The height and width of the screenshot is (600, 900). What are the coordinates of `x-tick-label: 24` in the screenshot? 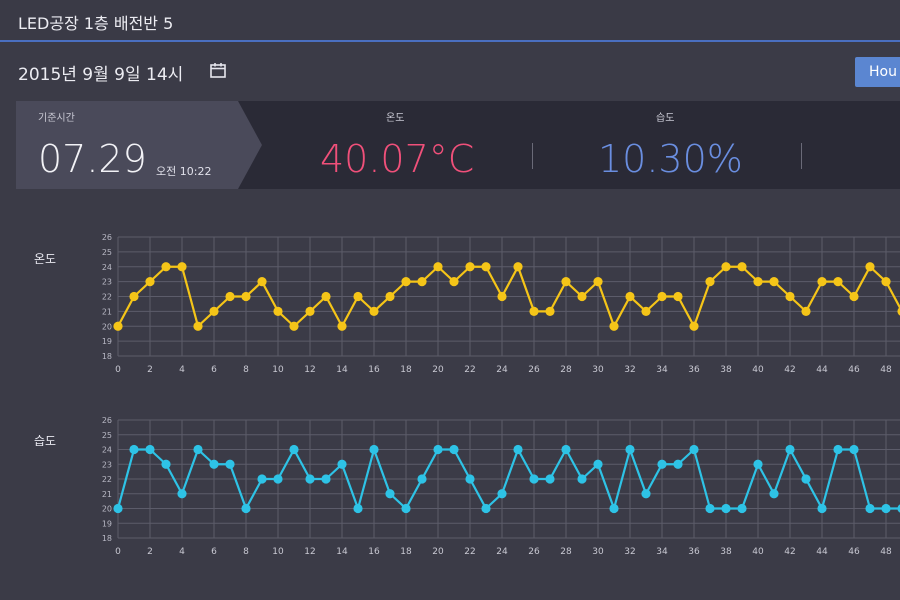 It's located at (502, 370).